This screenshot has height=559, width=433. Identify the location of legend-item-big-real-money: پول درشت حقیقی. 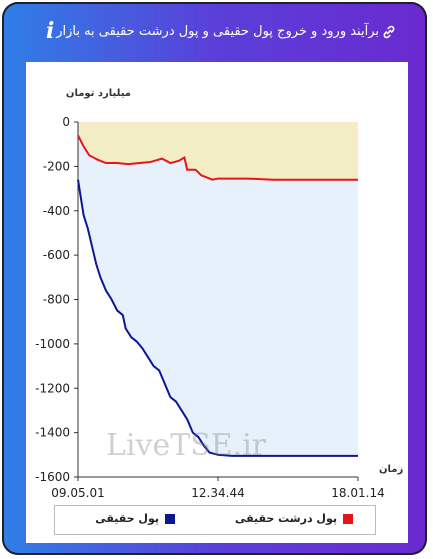
(294, 518).